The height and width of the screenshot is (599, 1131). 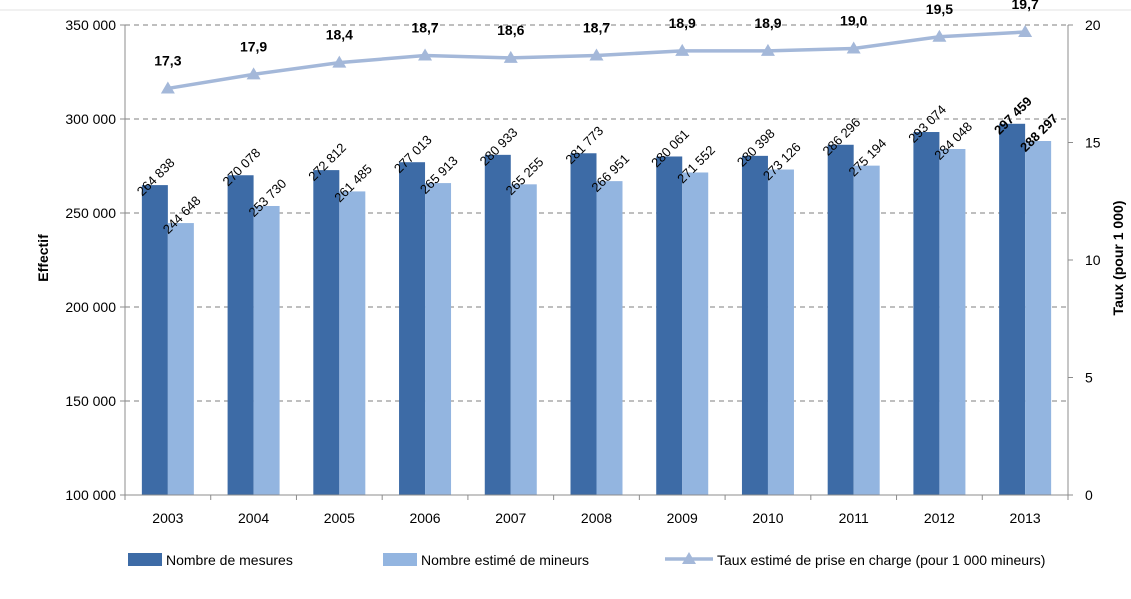 I want to click on x-tick-label: 2013, so click(x=1025, y=518).